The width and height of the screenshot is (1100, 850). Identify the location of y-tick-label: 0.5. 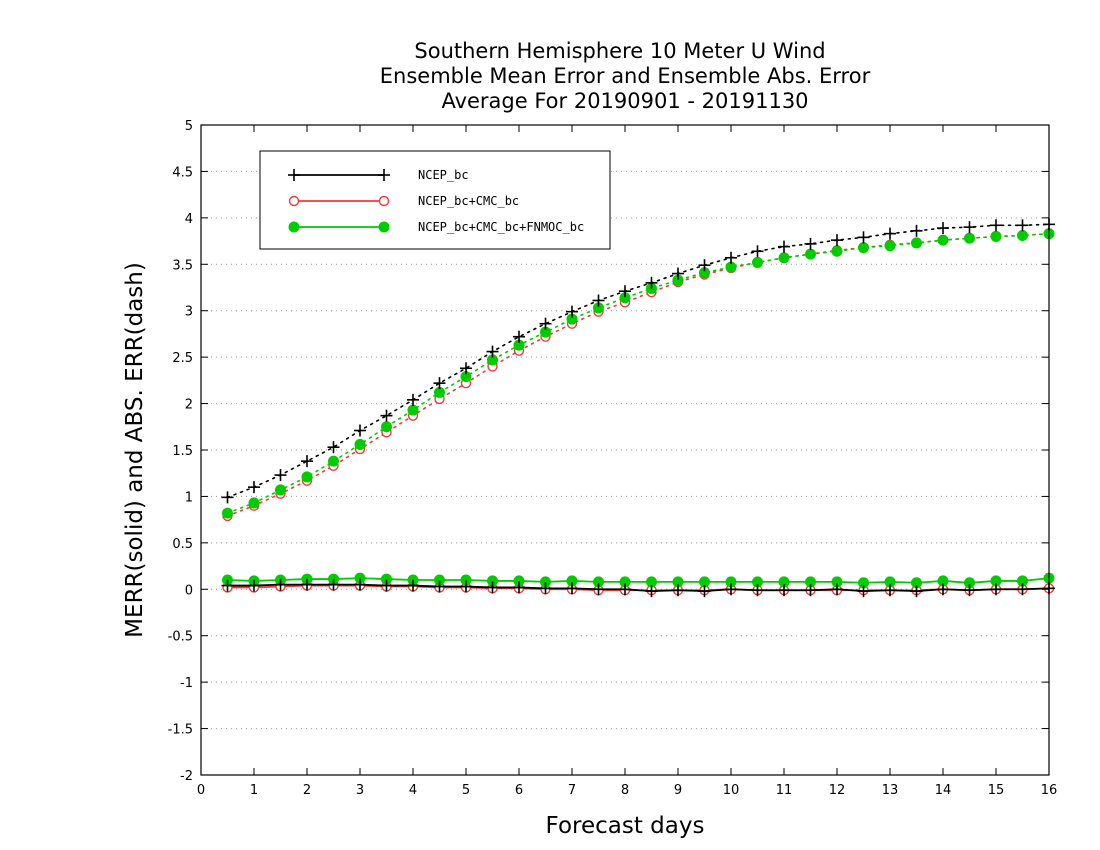
(182, 544).